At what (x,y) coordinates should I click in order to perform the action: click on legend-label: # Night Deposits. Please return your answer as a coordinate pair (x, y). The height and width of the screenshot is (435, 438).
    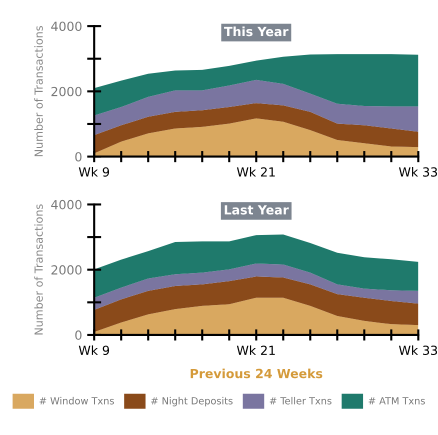
    Looking at the image, I should click on (192, 401).